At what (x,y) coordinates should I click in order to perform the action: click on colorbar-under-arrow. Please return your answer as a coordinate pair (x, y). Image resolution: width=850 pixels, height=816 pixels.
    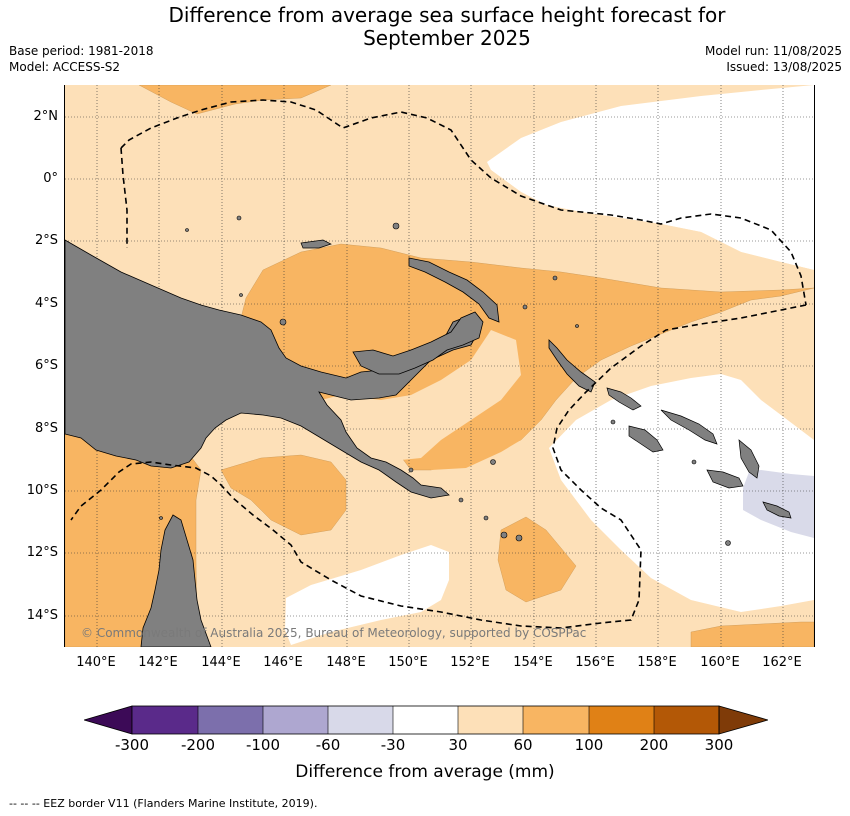
    Looking at the image, I should click on (108, 720).